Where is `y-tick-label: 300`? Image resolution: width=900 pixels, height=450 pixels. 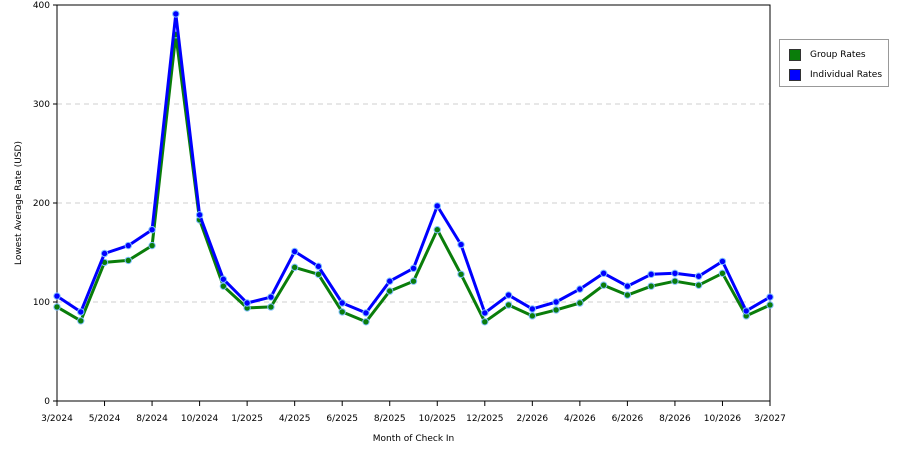 y-tick-label: 300 is located at coordinates (41, 105).